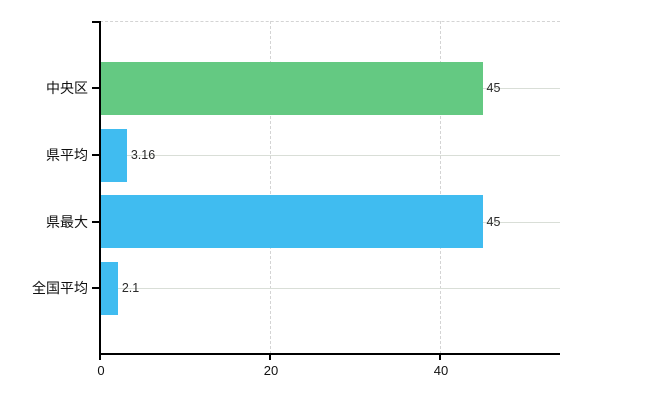 The height and width of the screenshot is (400, 650). Describe the element at coordinates (330, 21) in the screenshot. I see `plot-top-gridline` at that location.